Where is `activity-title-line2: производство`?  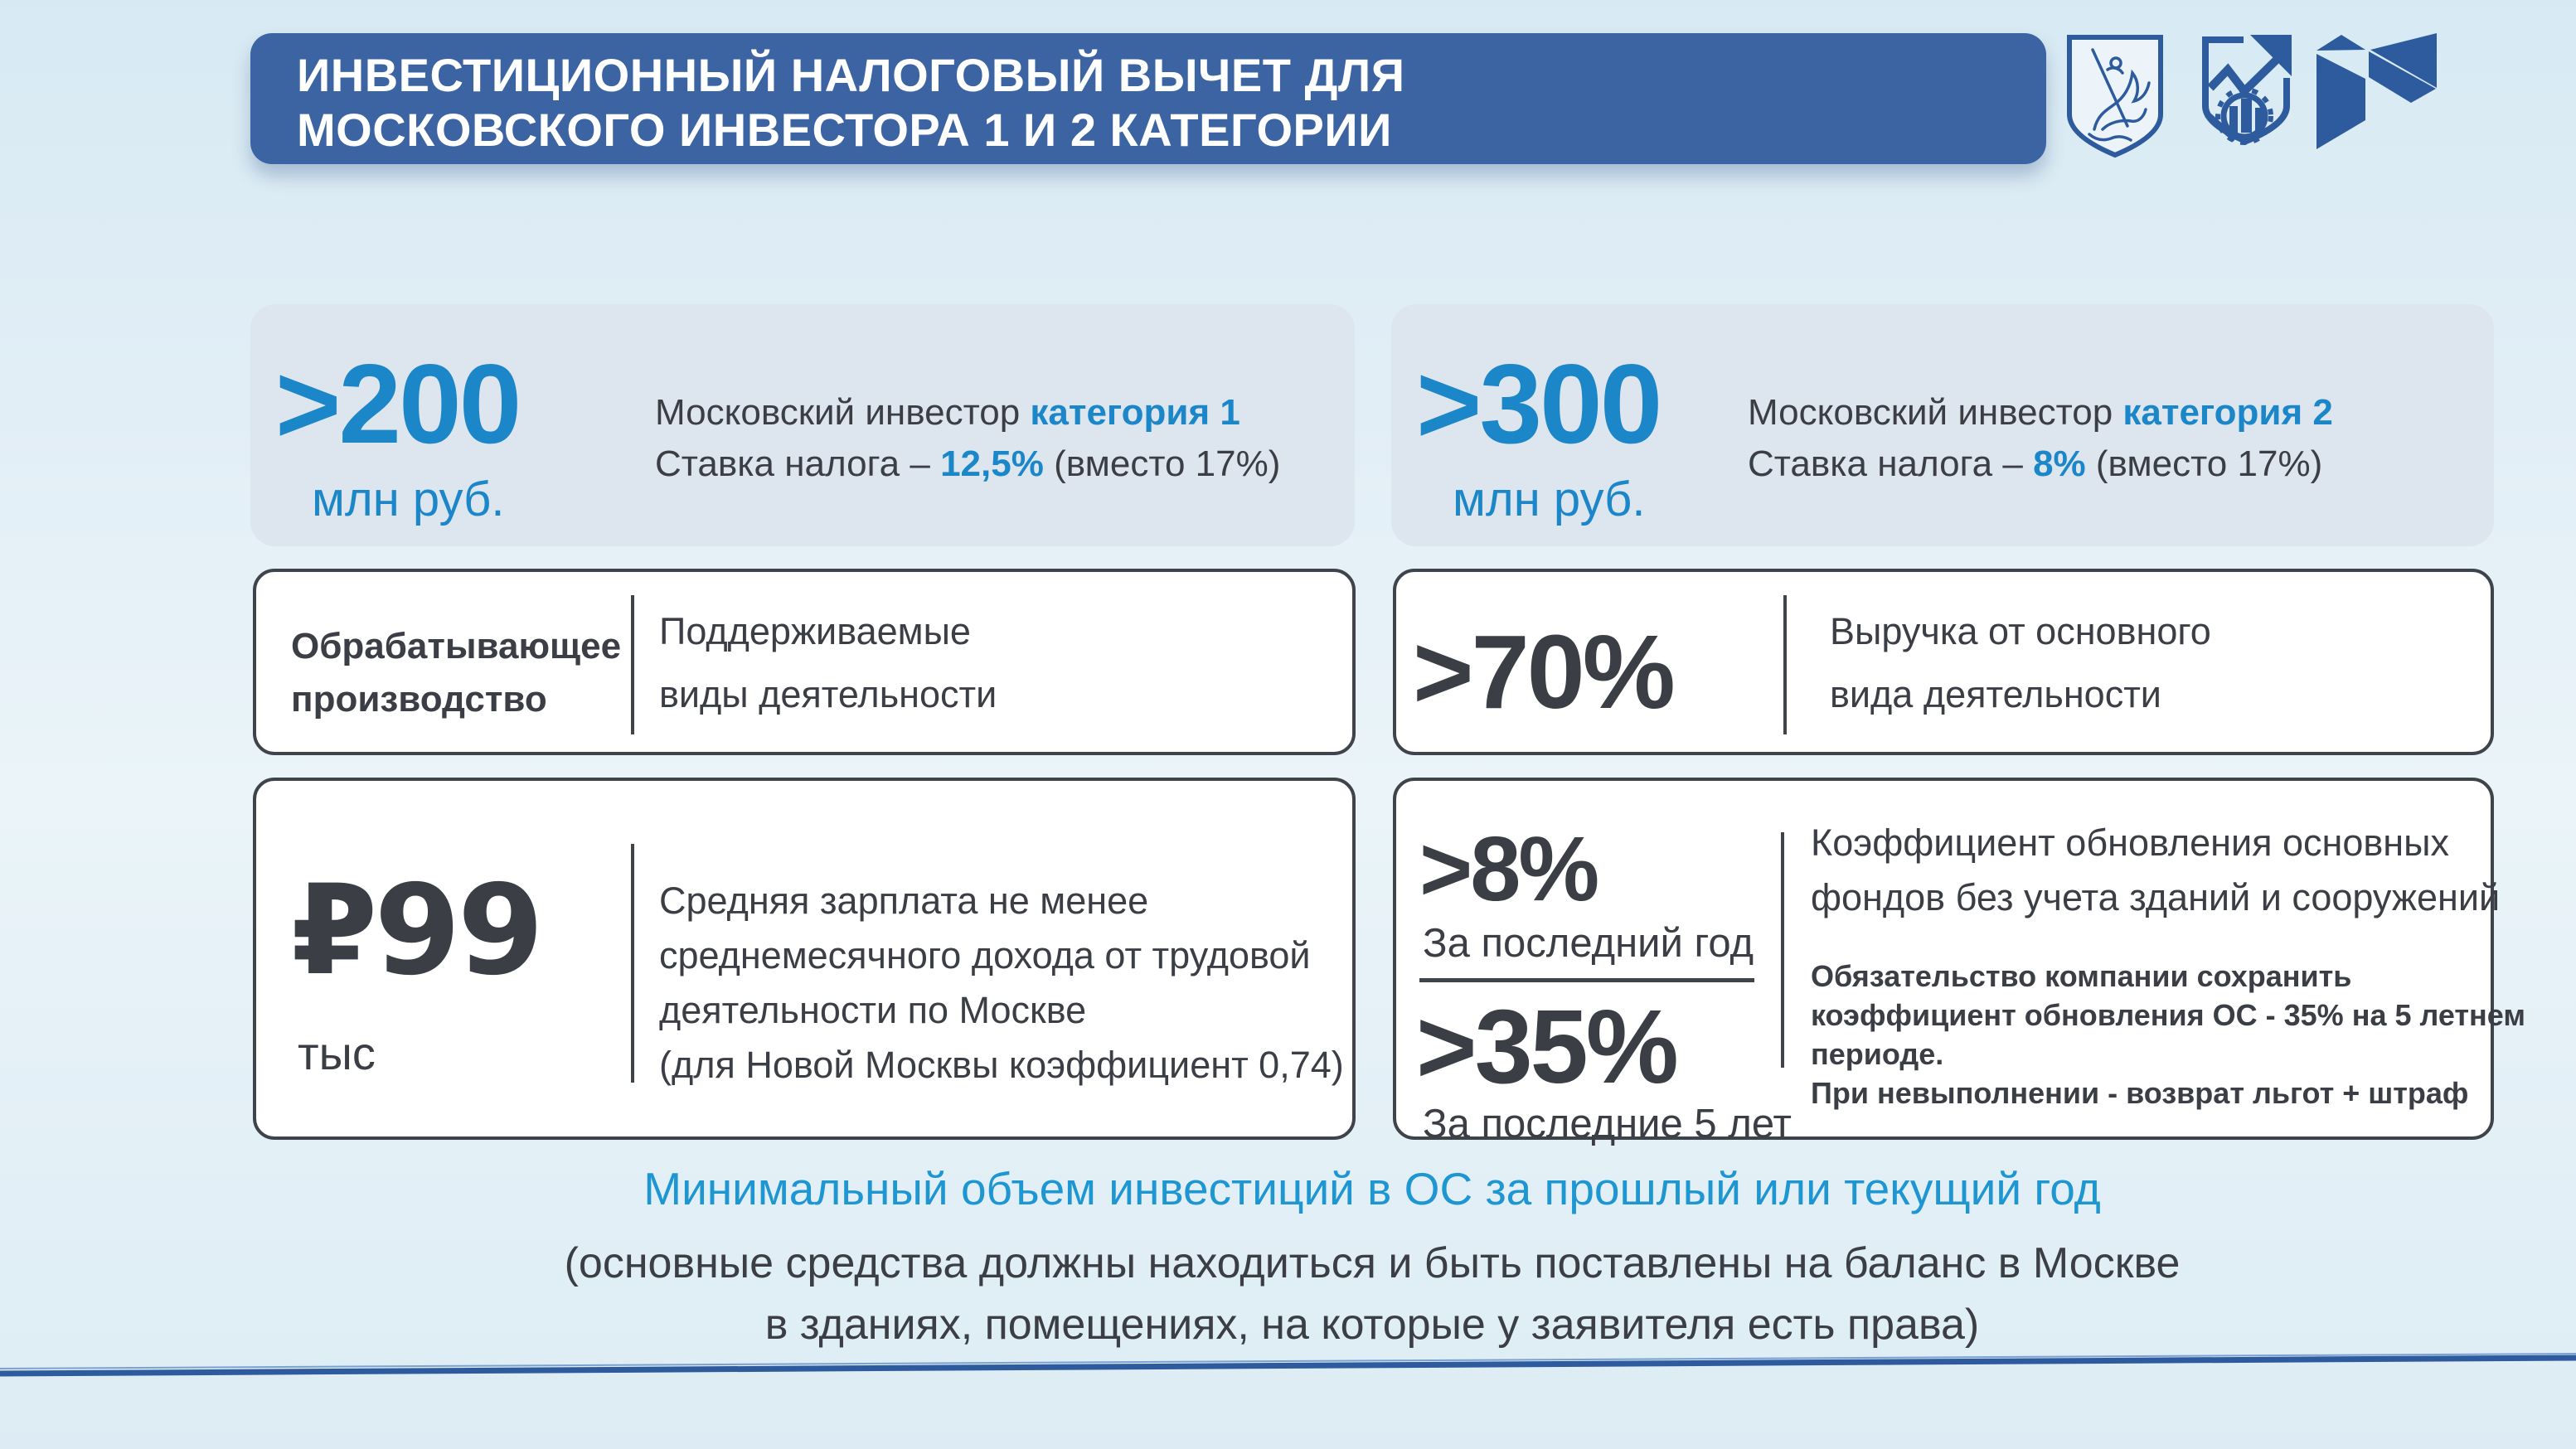
activity-title-line2: производство is located at coordinates (419, 699).